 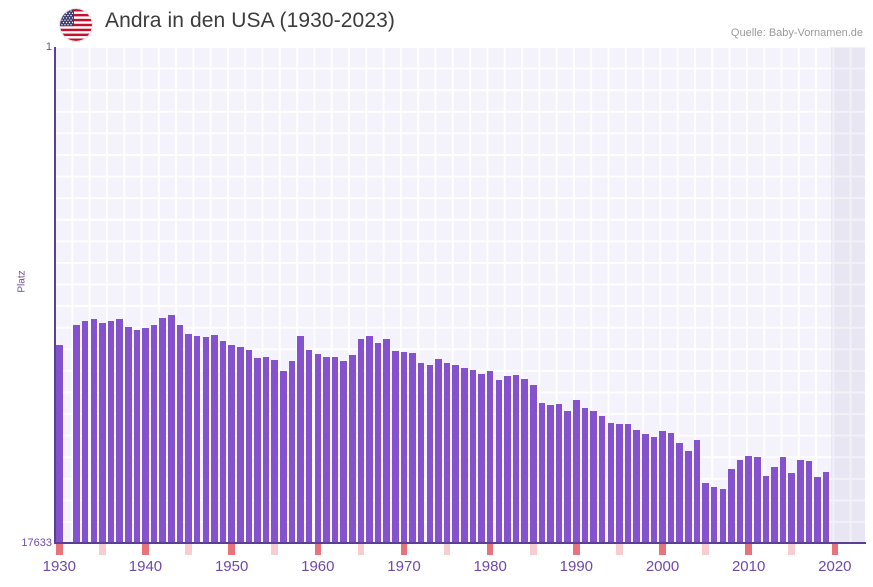 I want to click on x-axis-tick-major, so click(x=318, y=549).